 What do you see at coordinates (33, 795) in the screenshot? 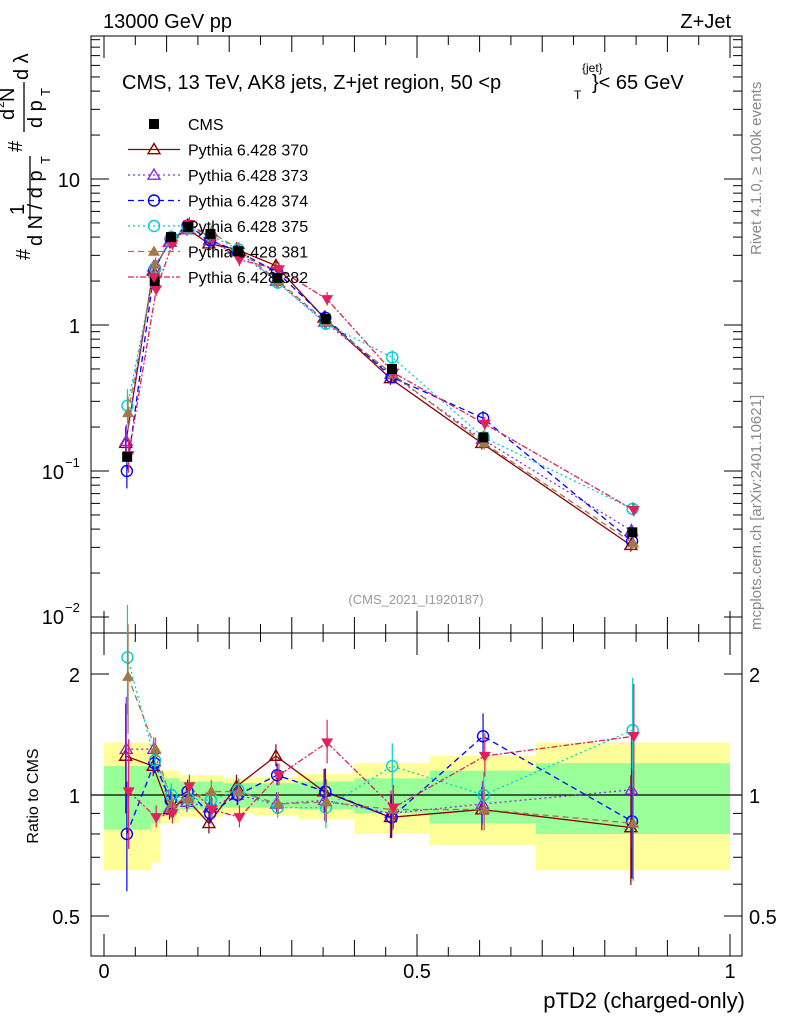
I see `ratio-ylabel: Ratio to CMS` at bounding box center [33, 795].